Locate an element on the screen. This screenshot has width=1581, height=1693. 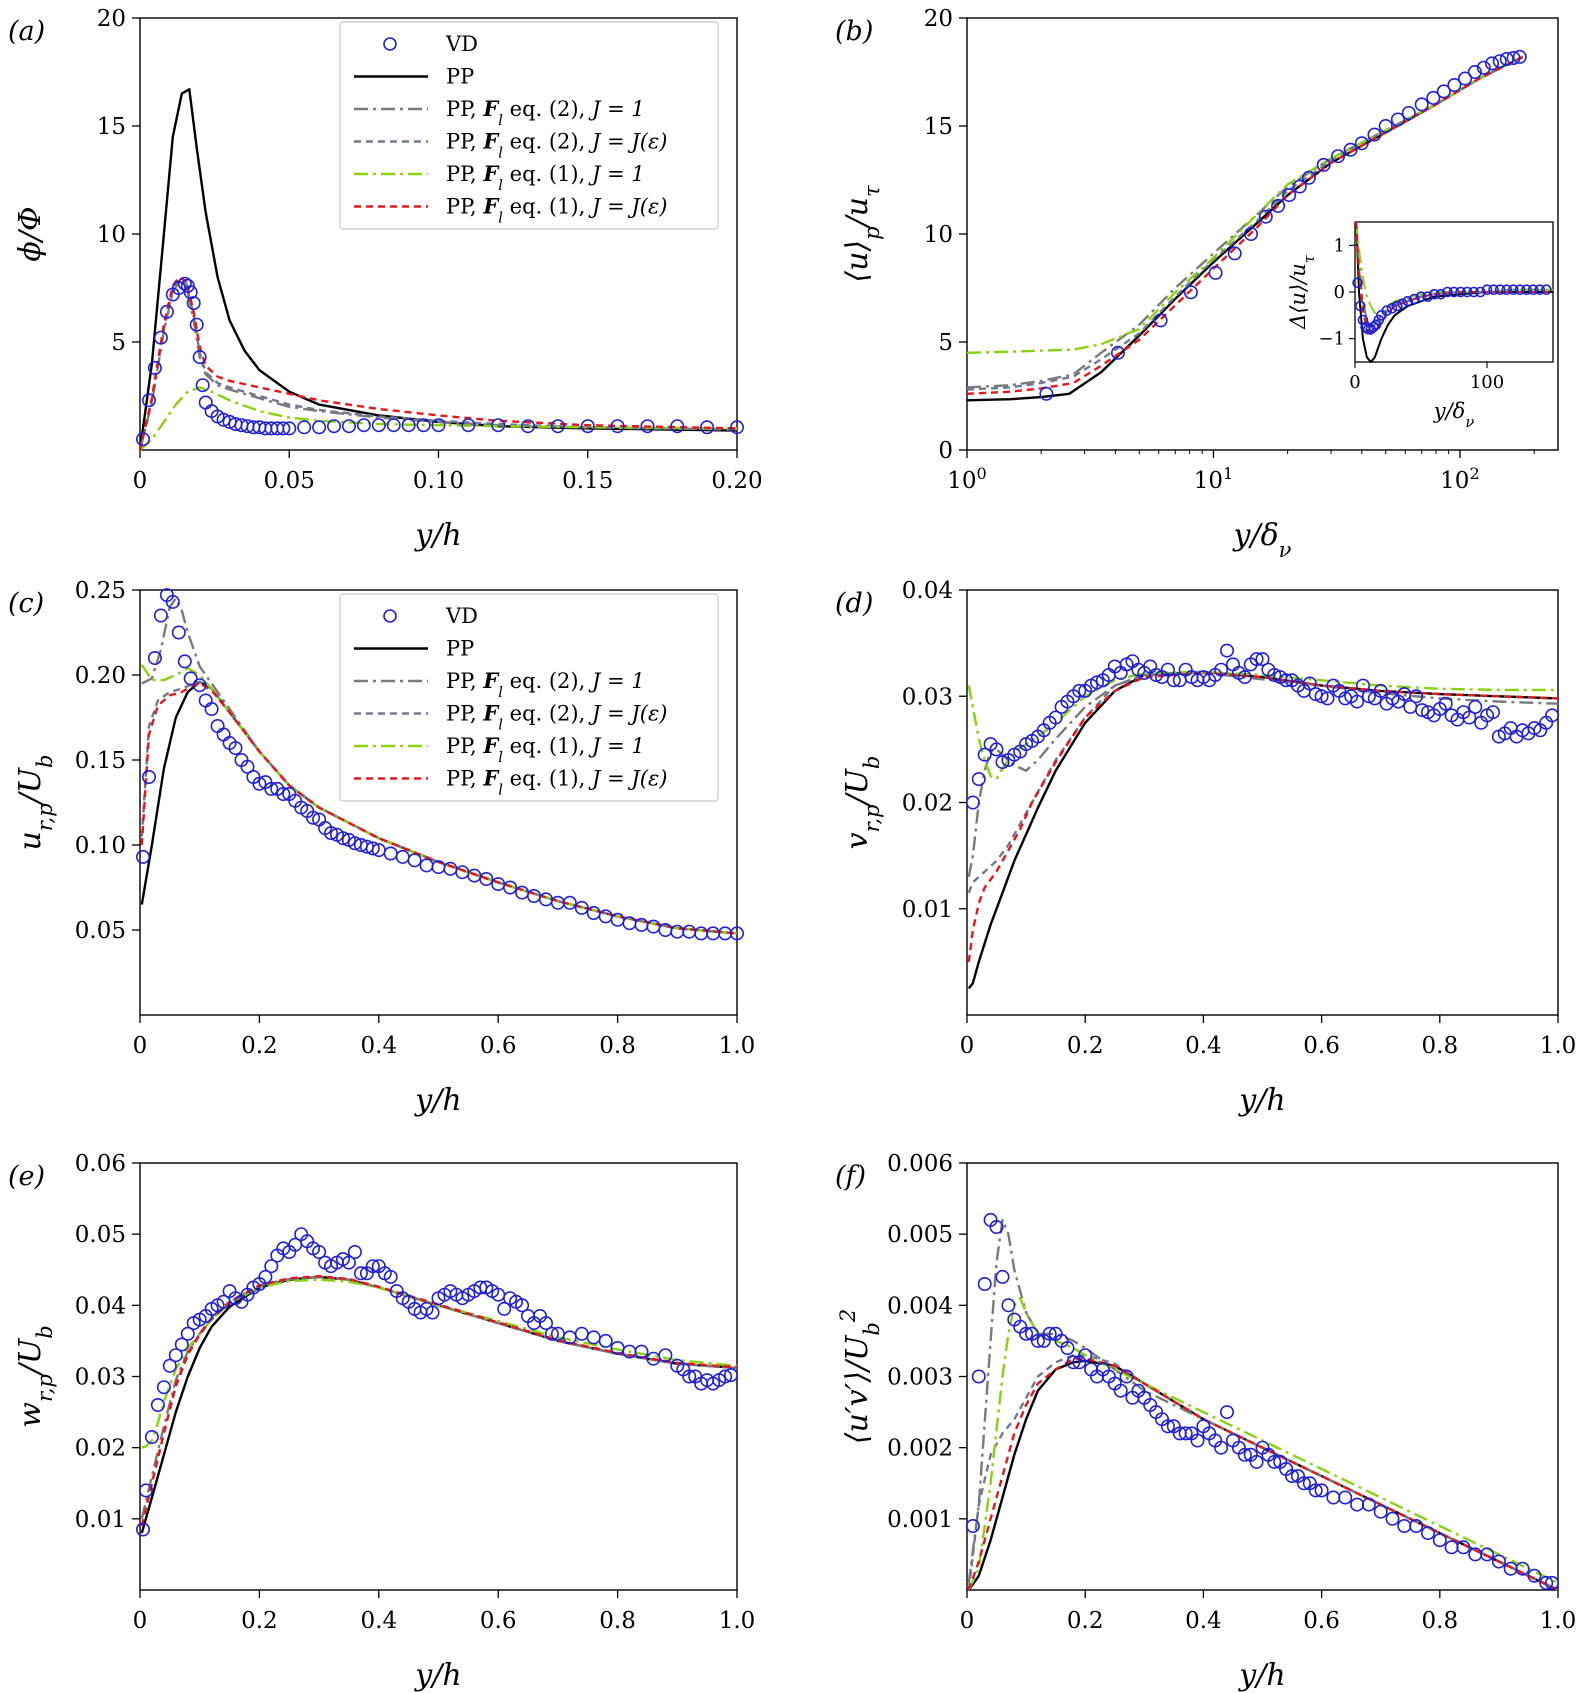
panel-c-legend-label: PP, Fl eq. (1), J = J(ε) is located at coordinates (556, 782).